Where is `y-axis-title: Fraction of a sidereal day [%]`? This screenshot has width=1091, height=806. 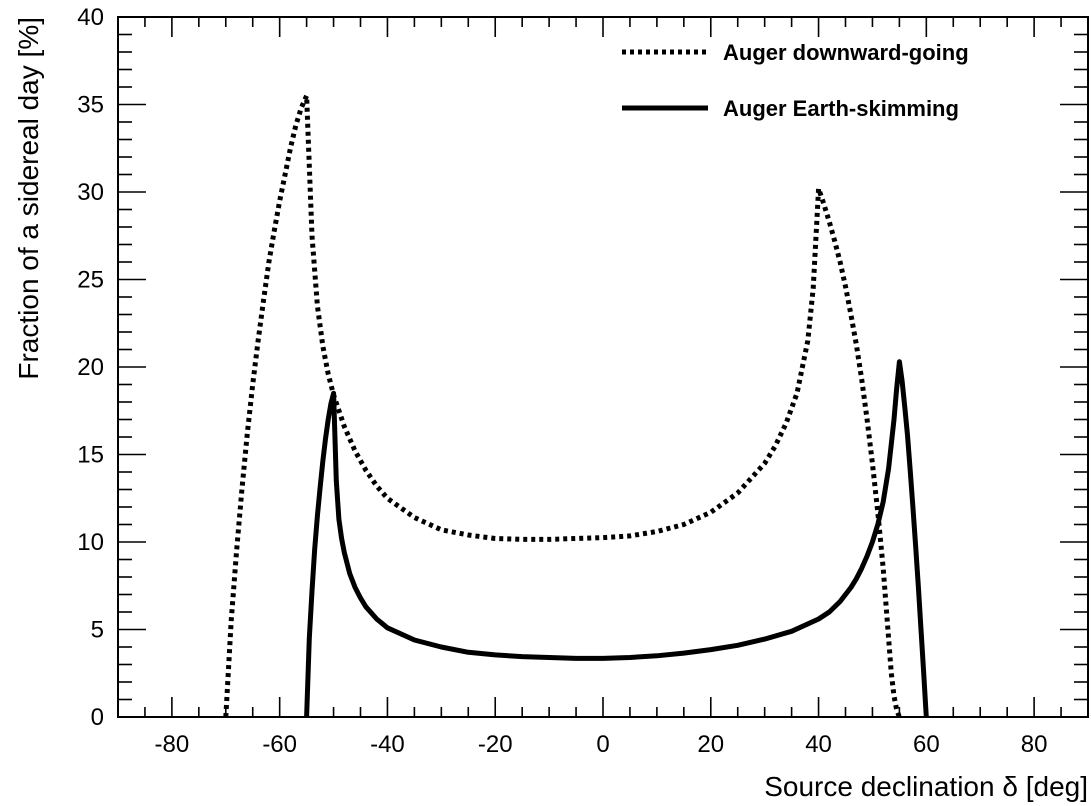 y-axis-title: Fraction of a sidereal day [%] is located at coordinates (28, 198).